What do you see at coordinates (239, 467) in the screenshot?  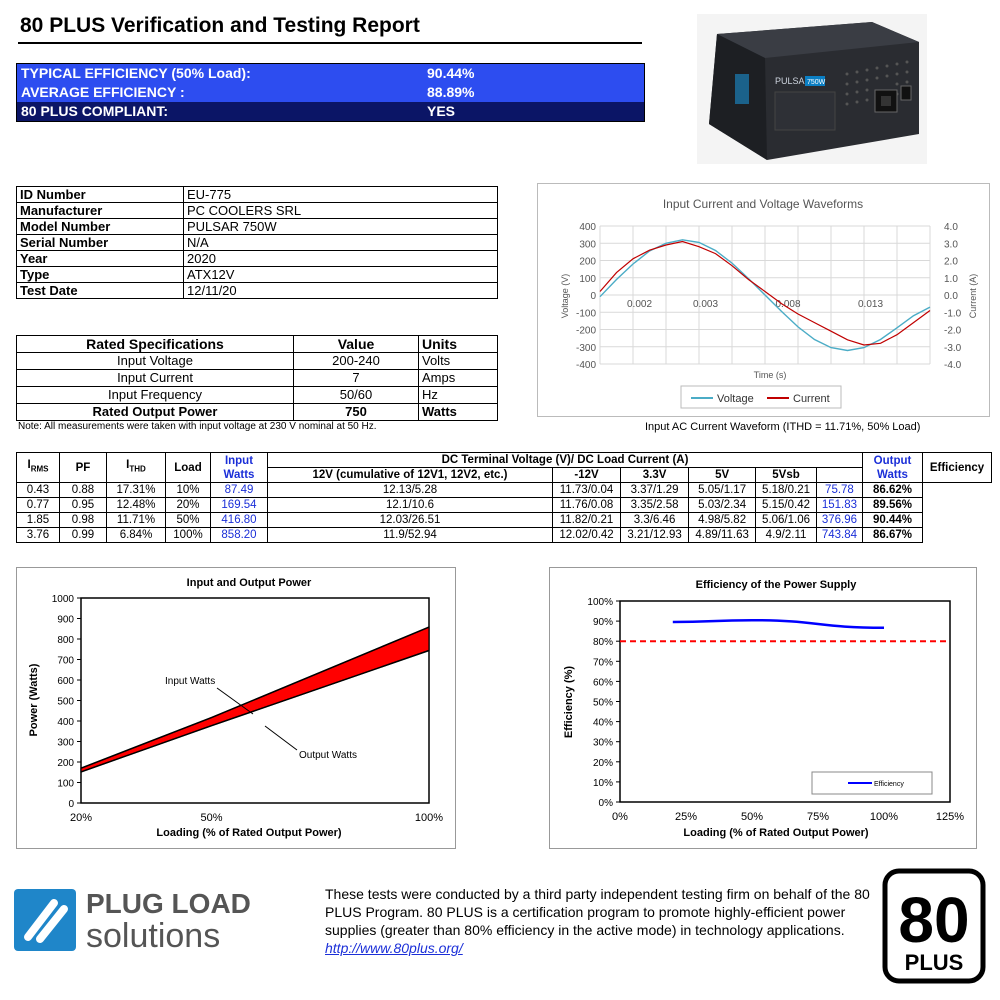 I see `col-header-input-watts: Input Watts` at bounding box center [239, 467].